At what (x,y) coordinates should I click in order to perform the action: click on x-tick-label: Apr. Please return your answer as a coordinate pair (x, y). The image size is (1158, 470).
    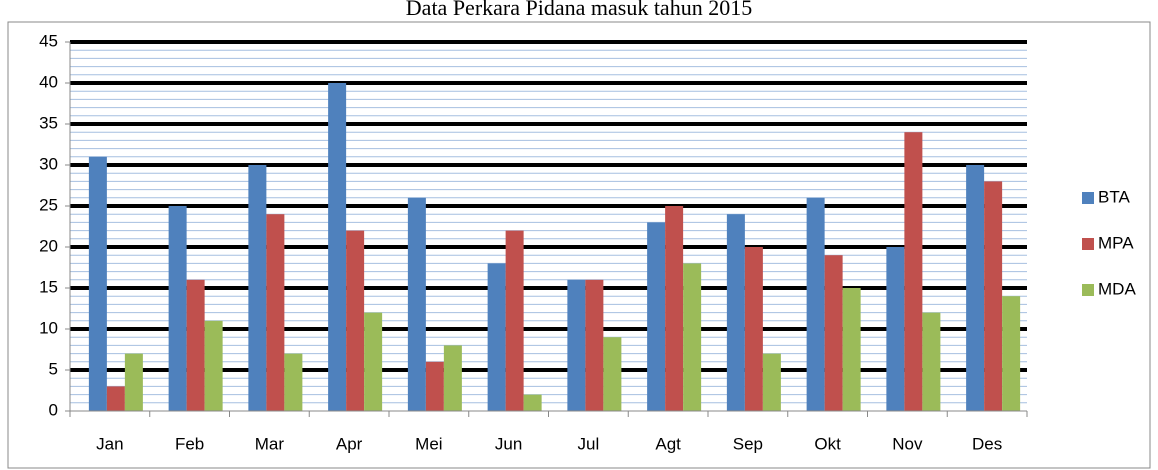
    Looking at the image, I should click on (349, 443).